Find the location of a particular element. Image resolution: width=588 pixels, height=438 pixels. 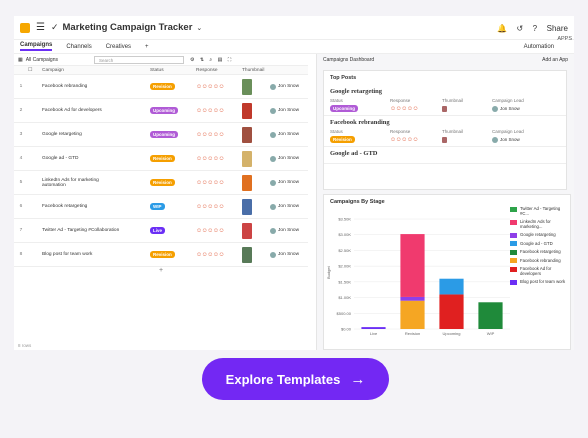

status-badge: Live is located at coordinates (158, 230).